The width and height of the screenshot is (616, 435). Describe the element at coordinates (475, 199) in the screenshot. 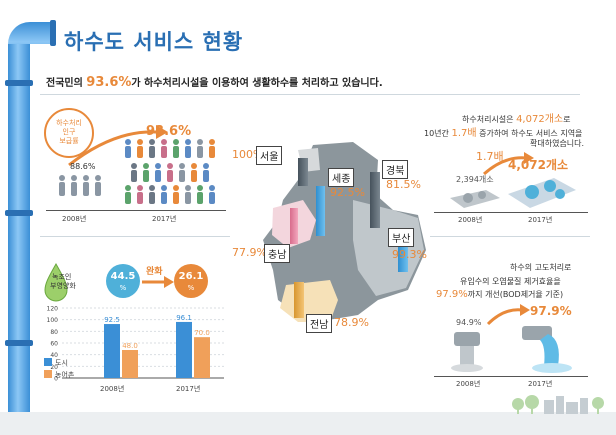

I see `plant-2008-icon` at that location.